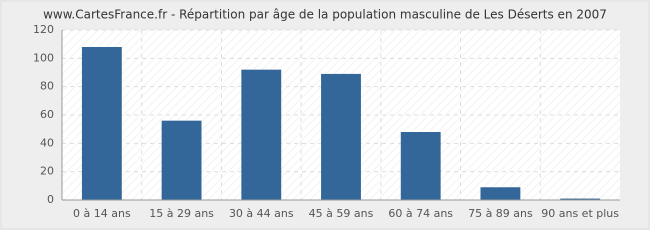  What do you see at coordinates (47, 114) in the screenshot?
I see `y-tick-label: 60` at bounding box center [47, 114].